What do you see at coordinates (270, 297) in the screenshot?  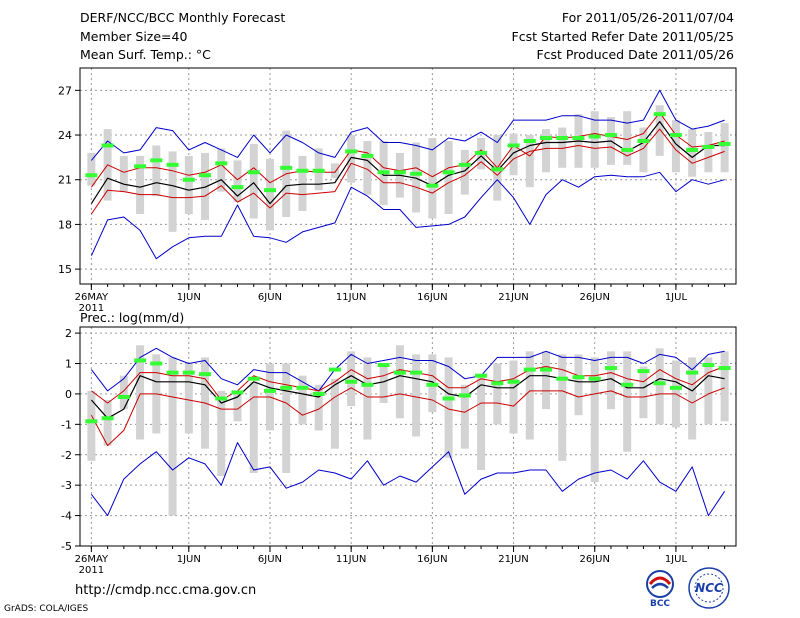 I see `x-tick-label: 6JUN` at bounding box center [270, 297].